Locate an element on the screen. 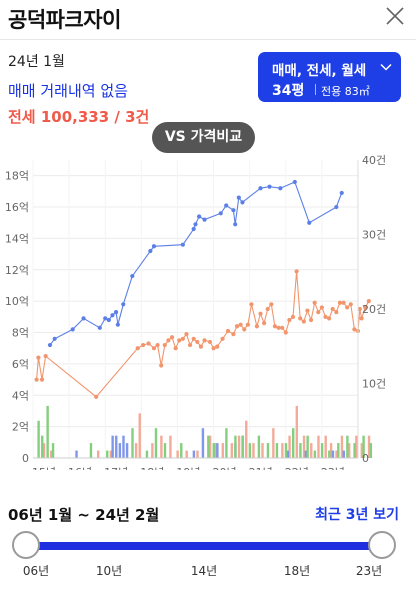  slider-tick: 14년 is located at coordinates (204, 571).